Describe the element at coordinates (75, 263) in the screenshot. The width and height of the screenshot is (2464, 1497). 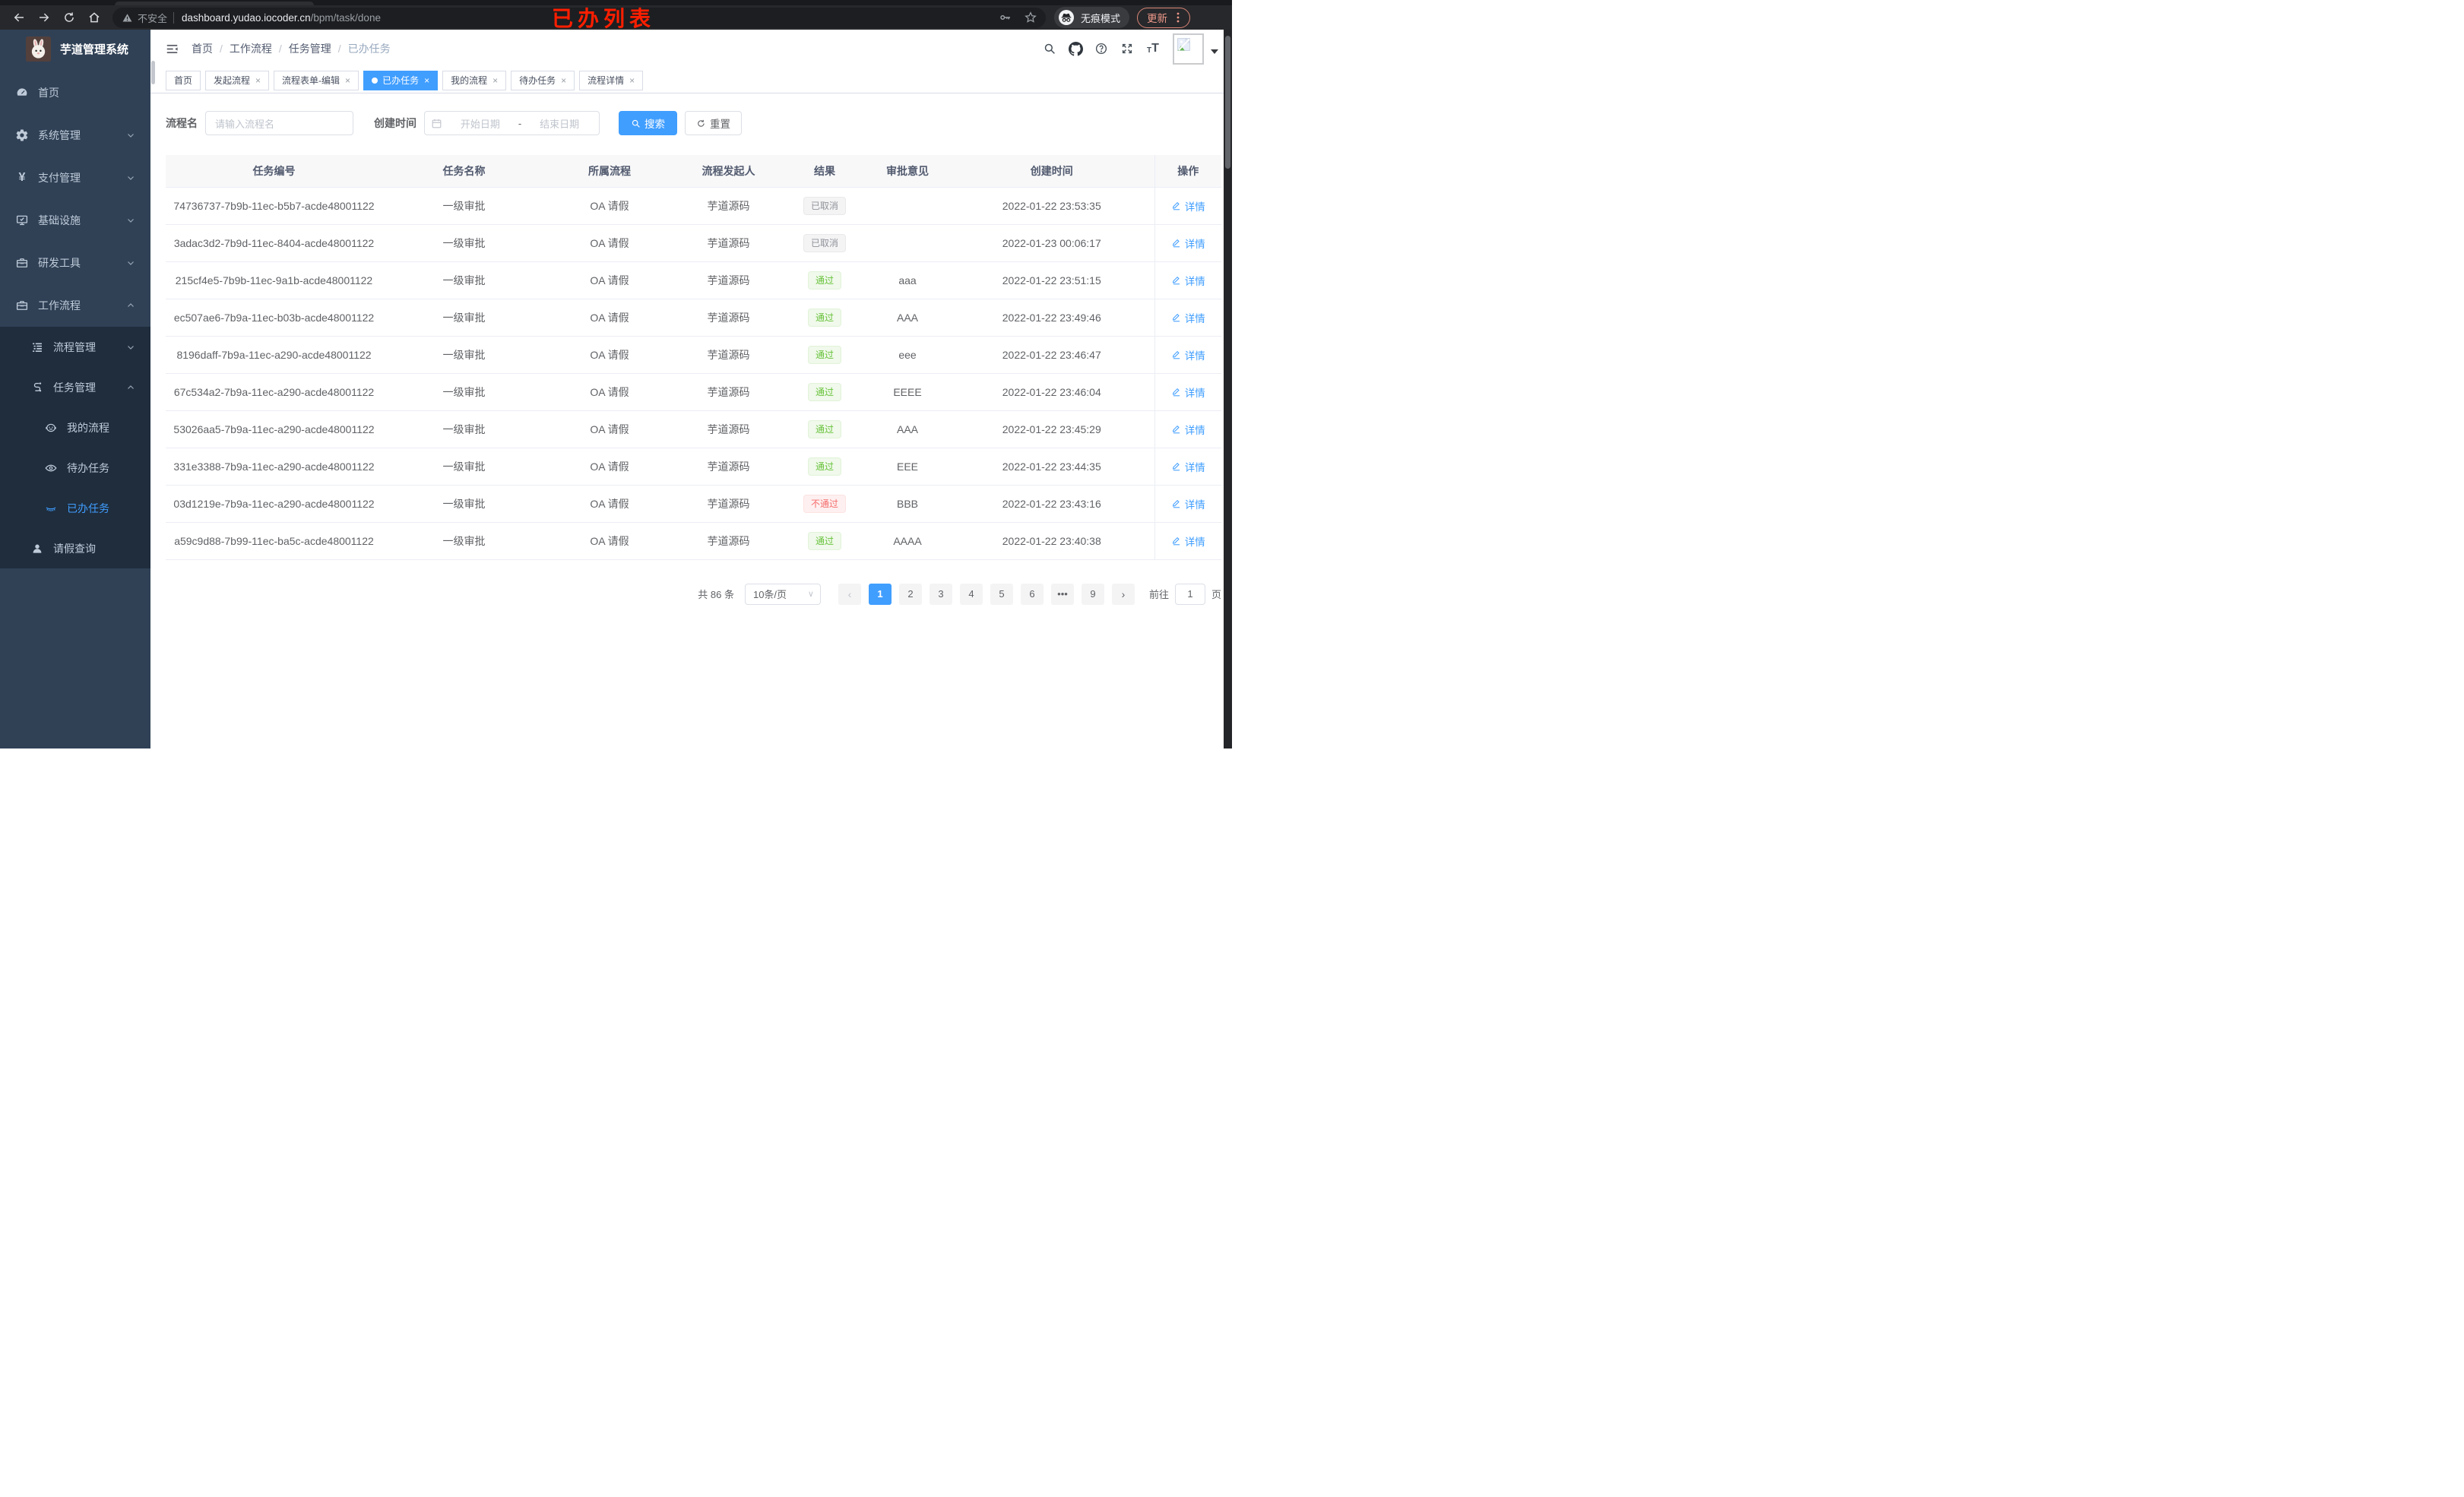
I see `sidebar-item-dev-tools: 研发工具` at that location.